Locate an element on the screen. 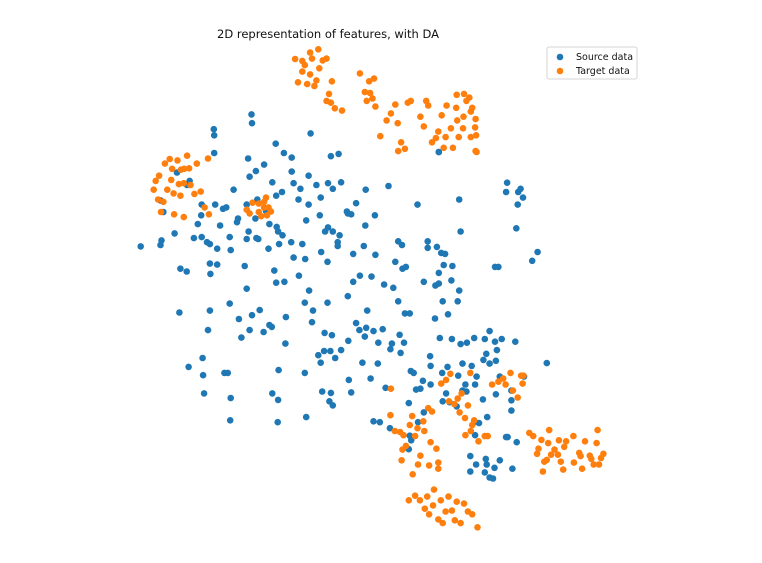 The image size is (762, 563). legend-marker-source is located at coordinates (560, 57).